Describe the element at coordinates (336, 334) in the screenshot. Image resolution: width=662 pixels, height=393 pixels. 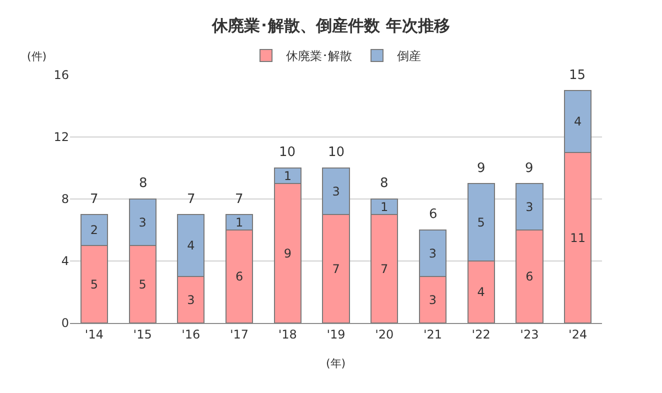
I see `x-tick-label: '19` at that location.